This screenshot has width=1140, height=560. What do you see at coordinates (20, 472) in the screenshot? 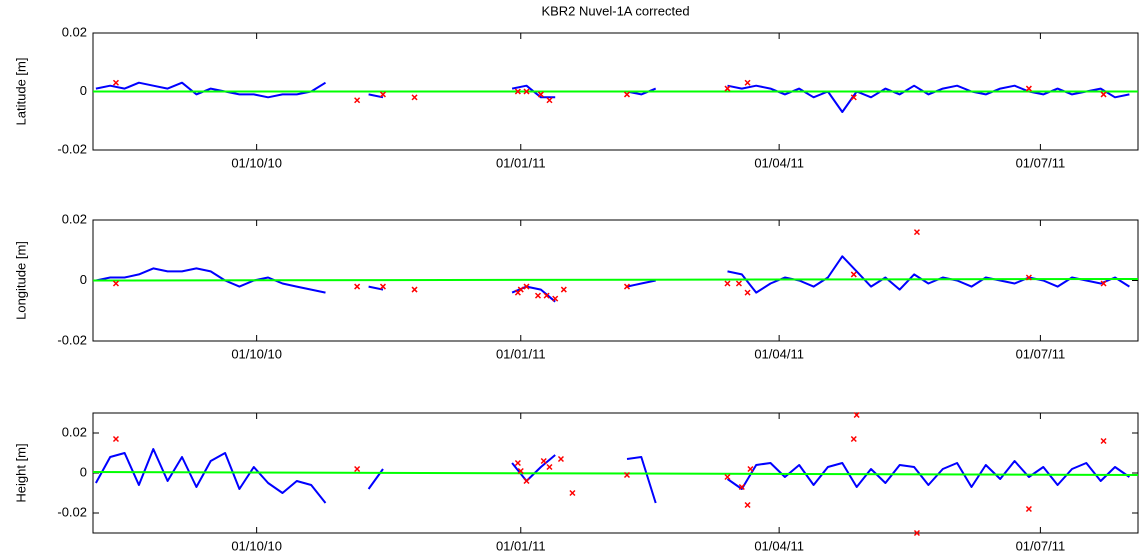
I see `y-axis-label: Height [m]` at bounding box center [20, 472].